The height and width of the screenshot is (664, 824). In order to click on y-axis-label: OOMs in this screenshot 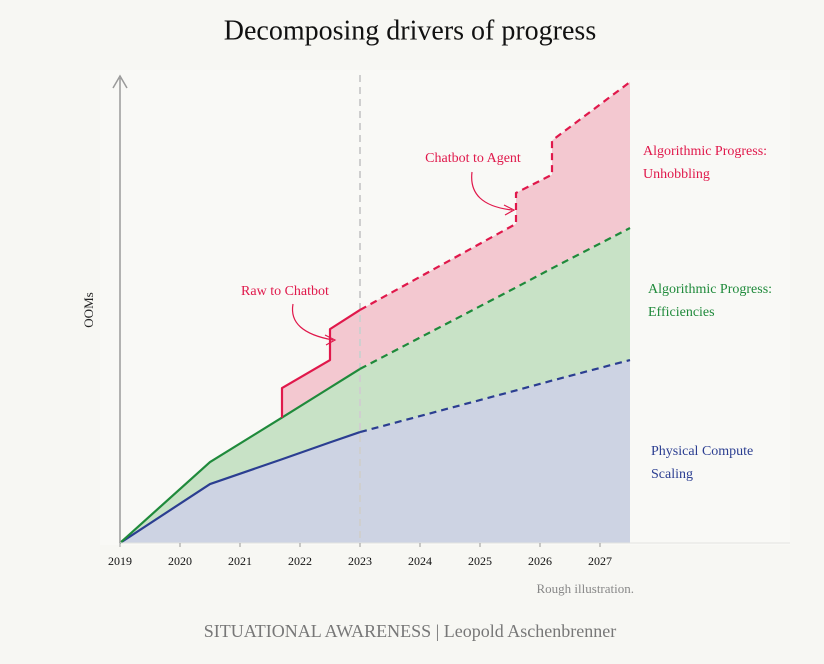, I will do `click(88, 309)`.